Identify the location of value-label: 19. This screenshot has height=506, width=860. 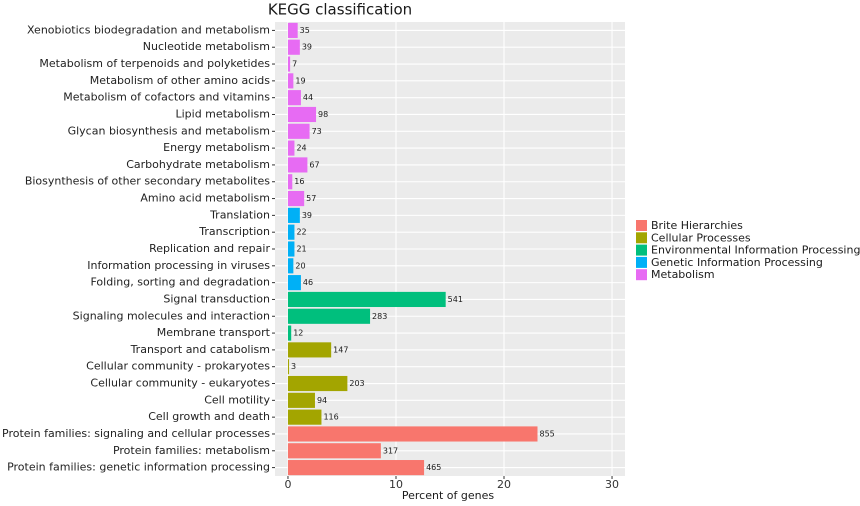
(300, 80).